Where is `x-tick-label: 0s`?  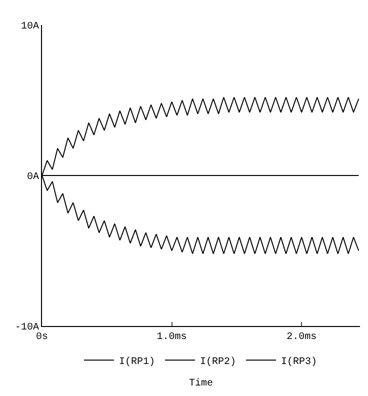
x-tick-label: 0s is located at coordinates (42, 337).